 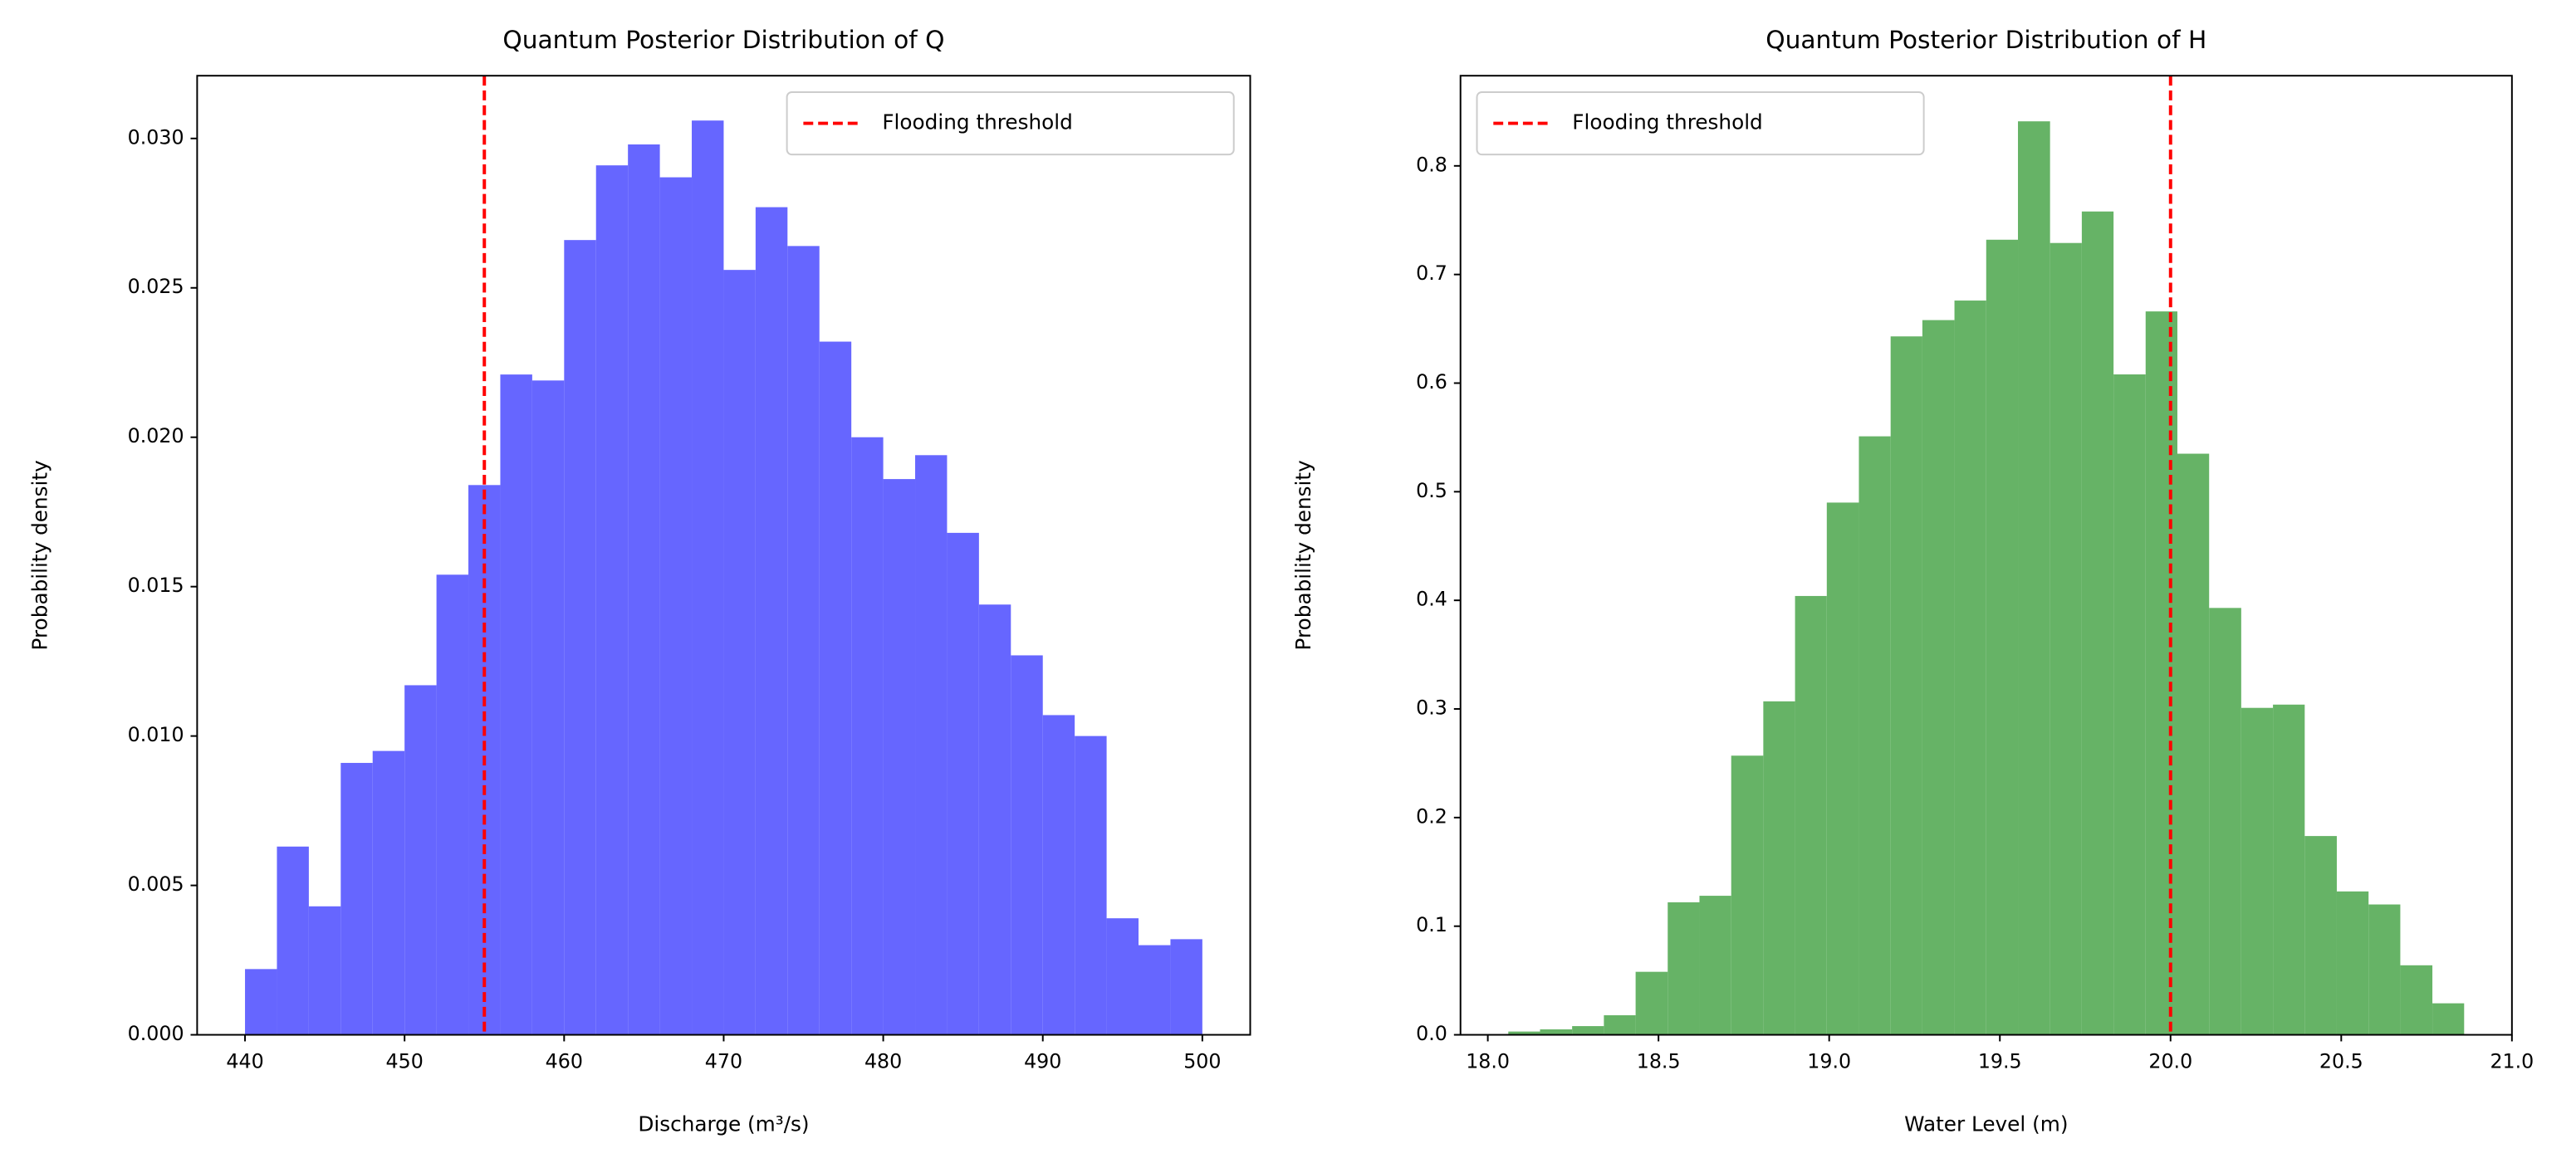 What do you see at coordinates (1042, 1061) in the screenshot?
I see `x-tick-label: 490` at bounding box center [1042, 1061].